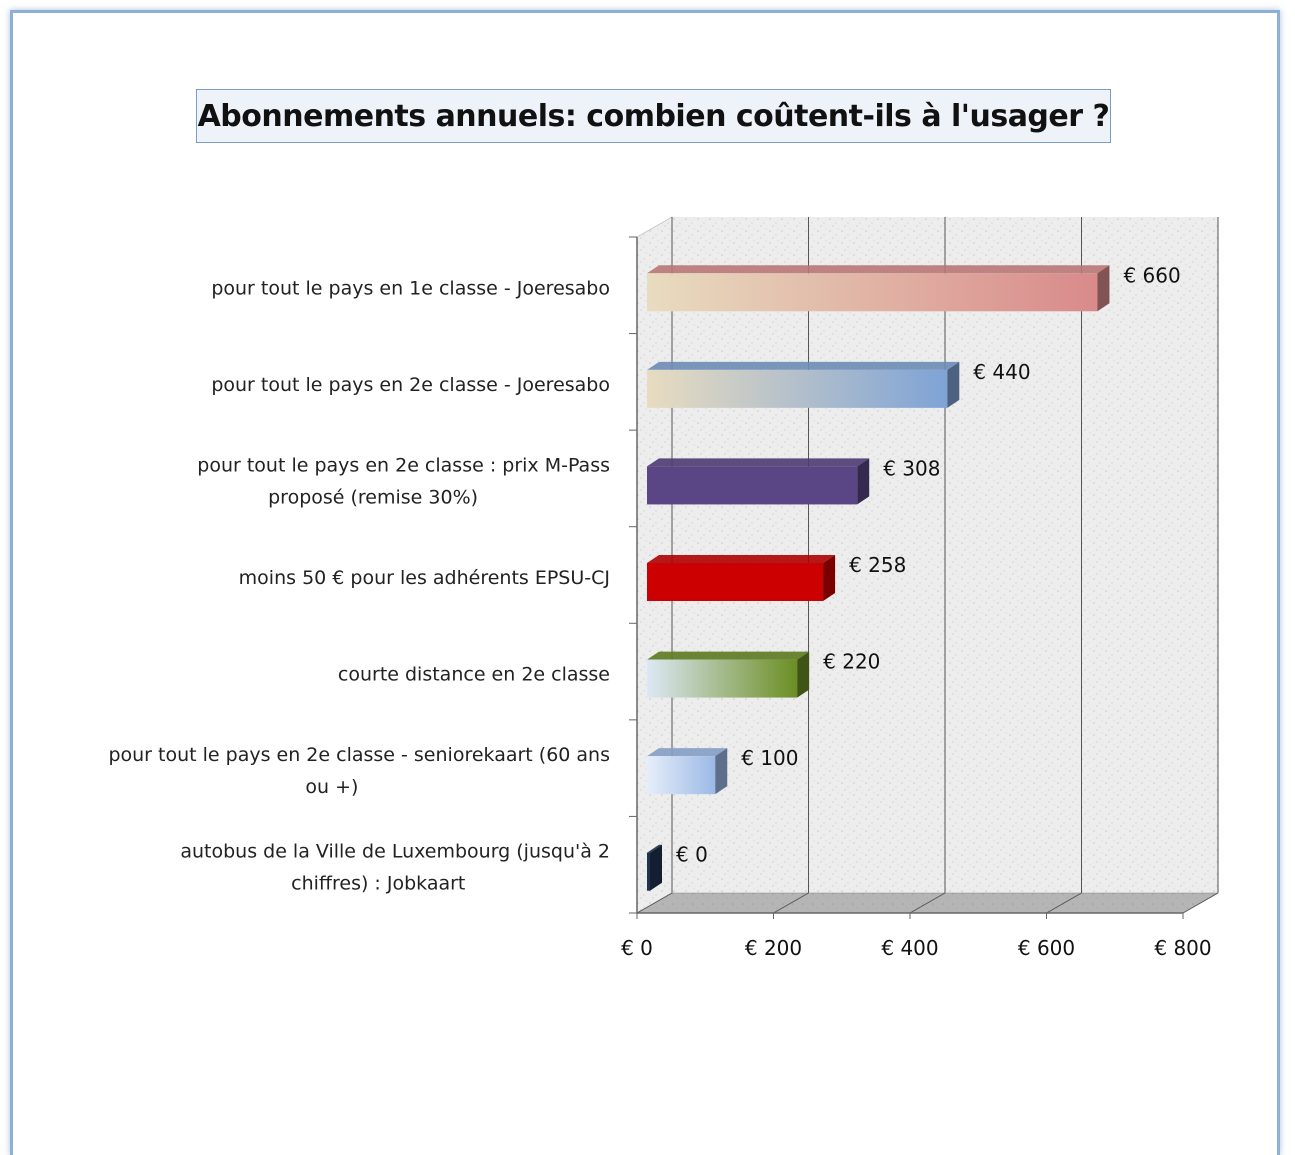  What do you see at coordinates (1046, 948) in the screenshot?
I see `x-tick-label: € 600` at bounding box center [1046, 948].